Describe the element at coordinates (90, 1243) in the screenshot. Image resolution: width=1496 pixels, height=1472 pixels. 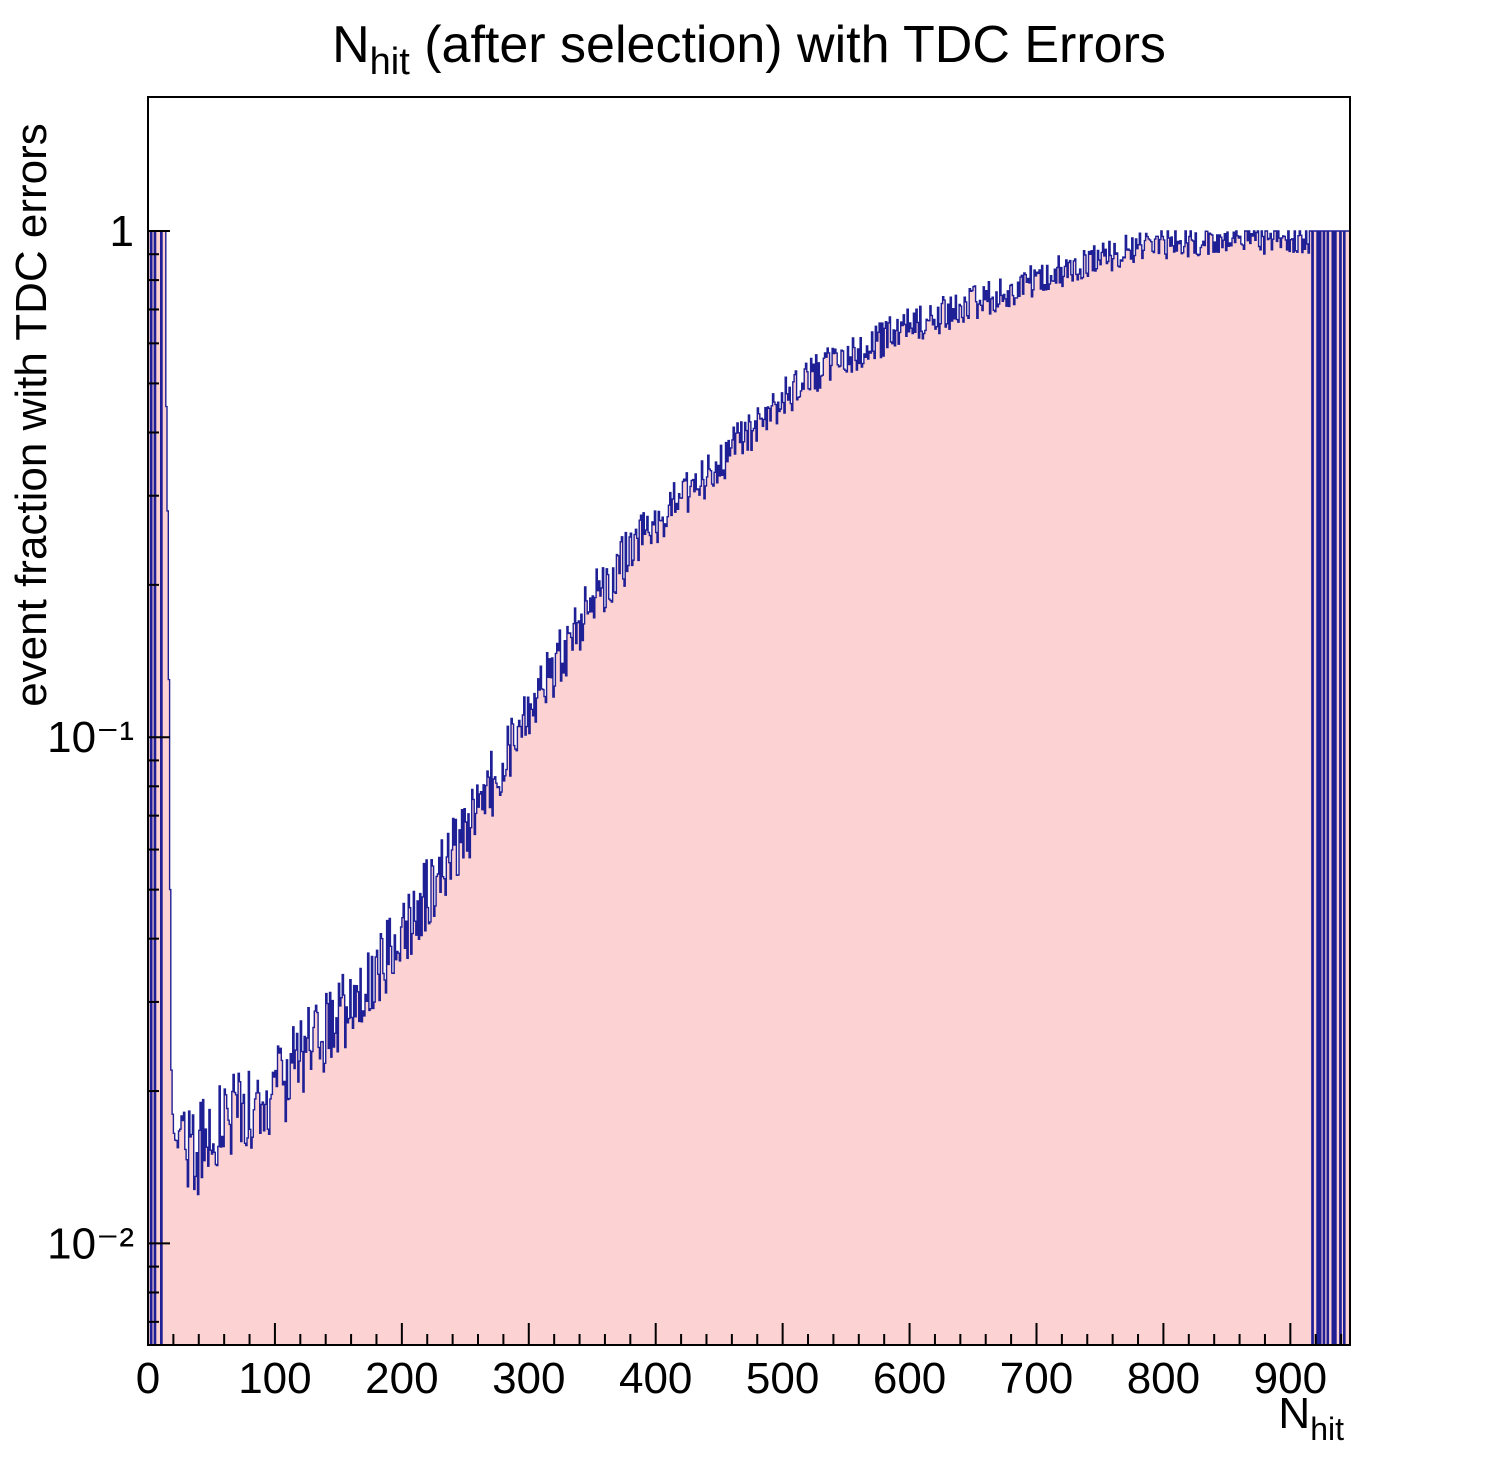
I see `y-tick-label: 10⁻²` at that location.